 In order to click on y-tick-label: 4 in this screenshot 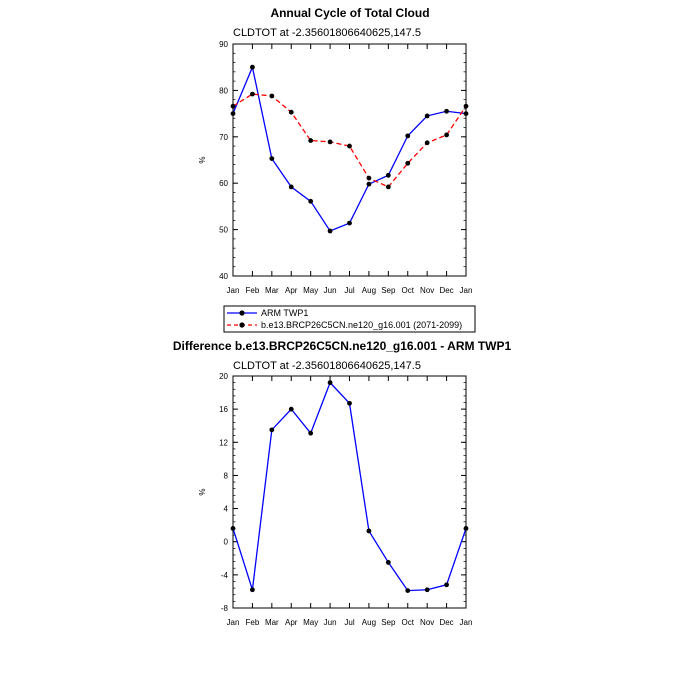, I will do `click(226, 509)`.